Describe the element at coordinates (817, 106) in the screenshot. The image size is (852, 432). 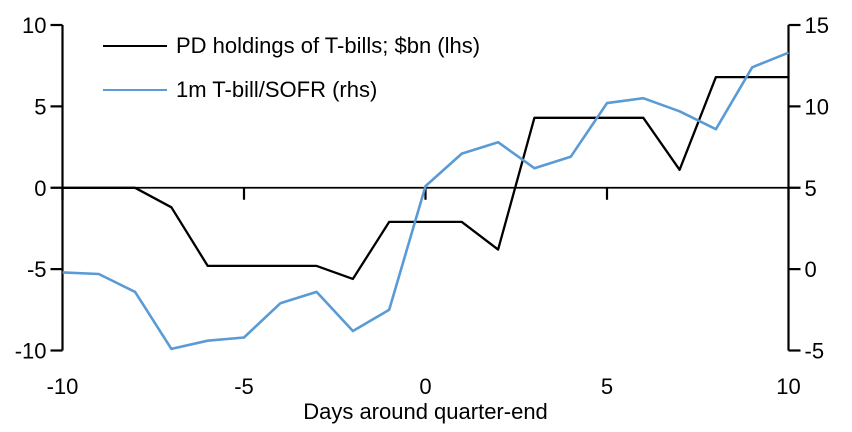
I see `right-axis-tick-label: 10` at that location.